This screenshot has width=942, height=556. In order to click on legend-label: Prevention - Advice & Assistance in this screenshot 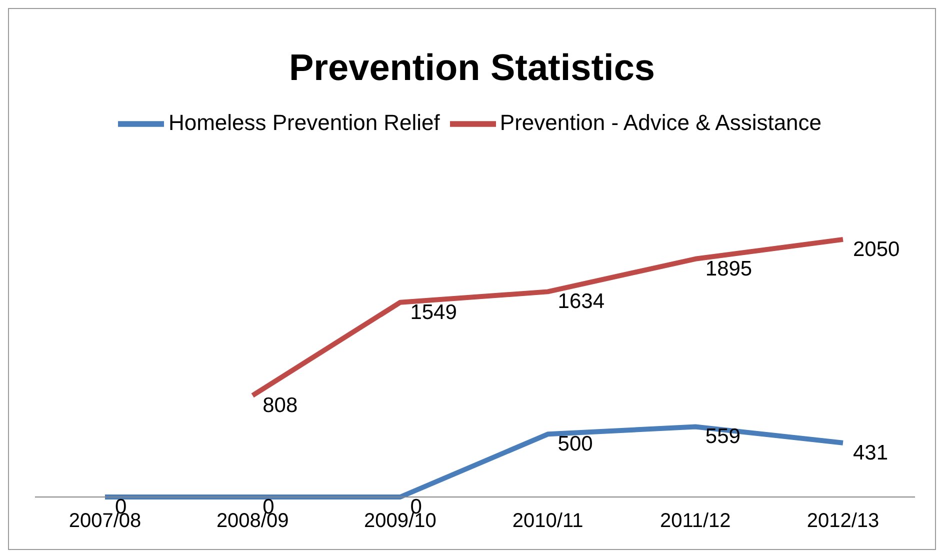, I will do `click(661, 122)`.